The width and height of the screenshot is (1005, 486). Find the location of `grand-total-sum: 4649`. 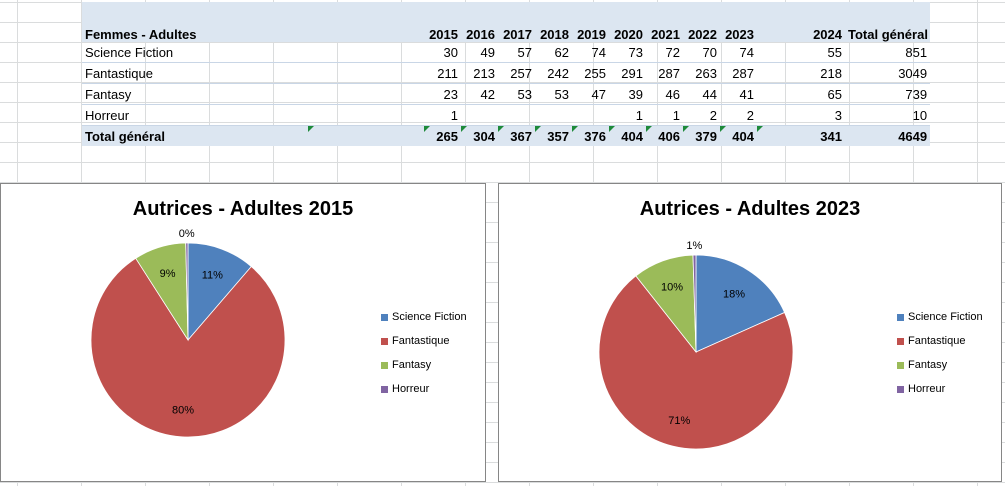

grand-total-sum: 4649 is located at coordinates (888, 135).